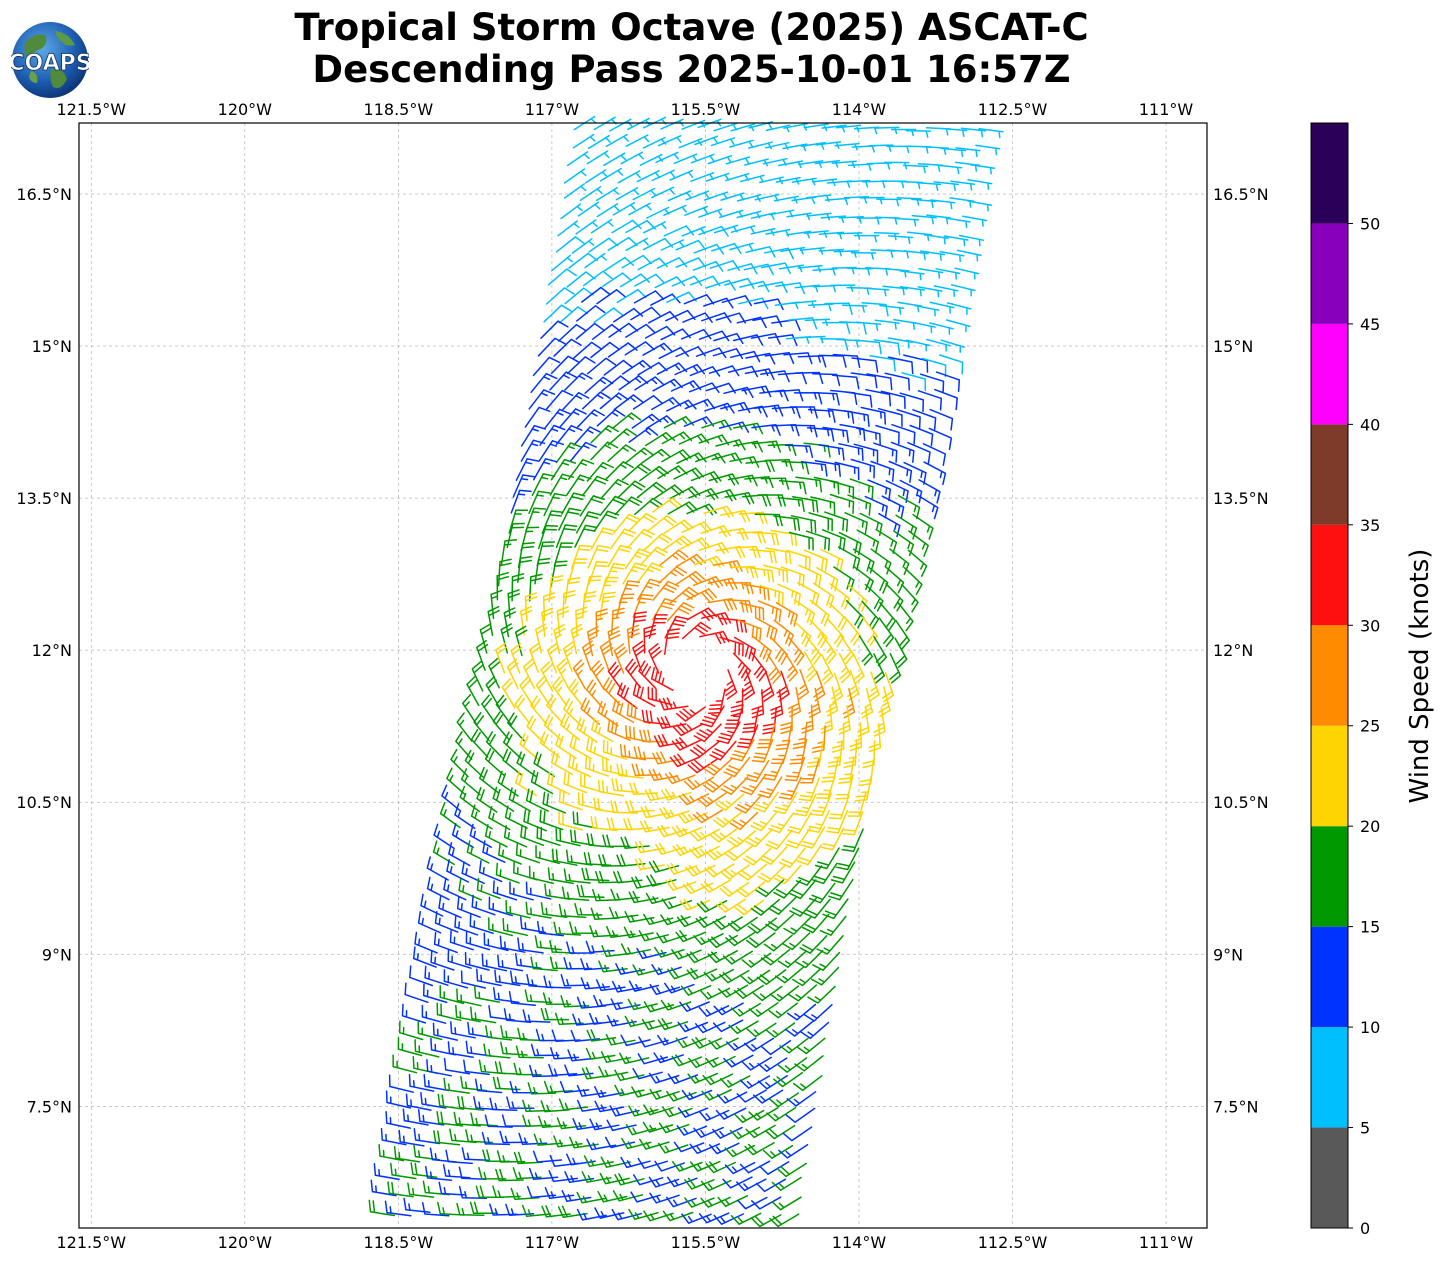 The image size is (1448, 1264). I want to click on lat-label-left: 9°N, so click(57, 954).